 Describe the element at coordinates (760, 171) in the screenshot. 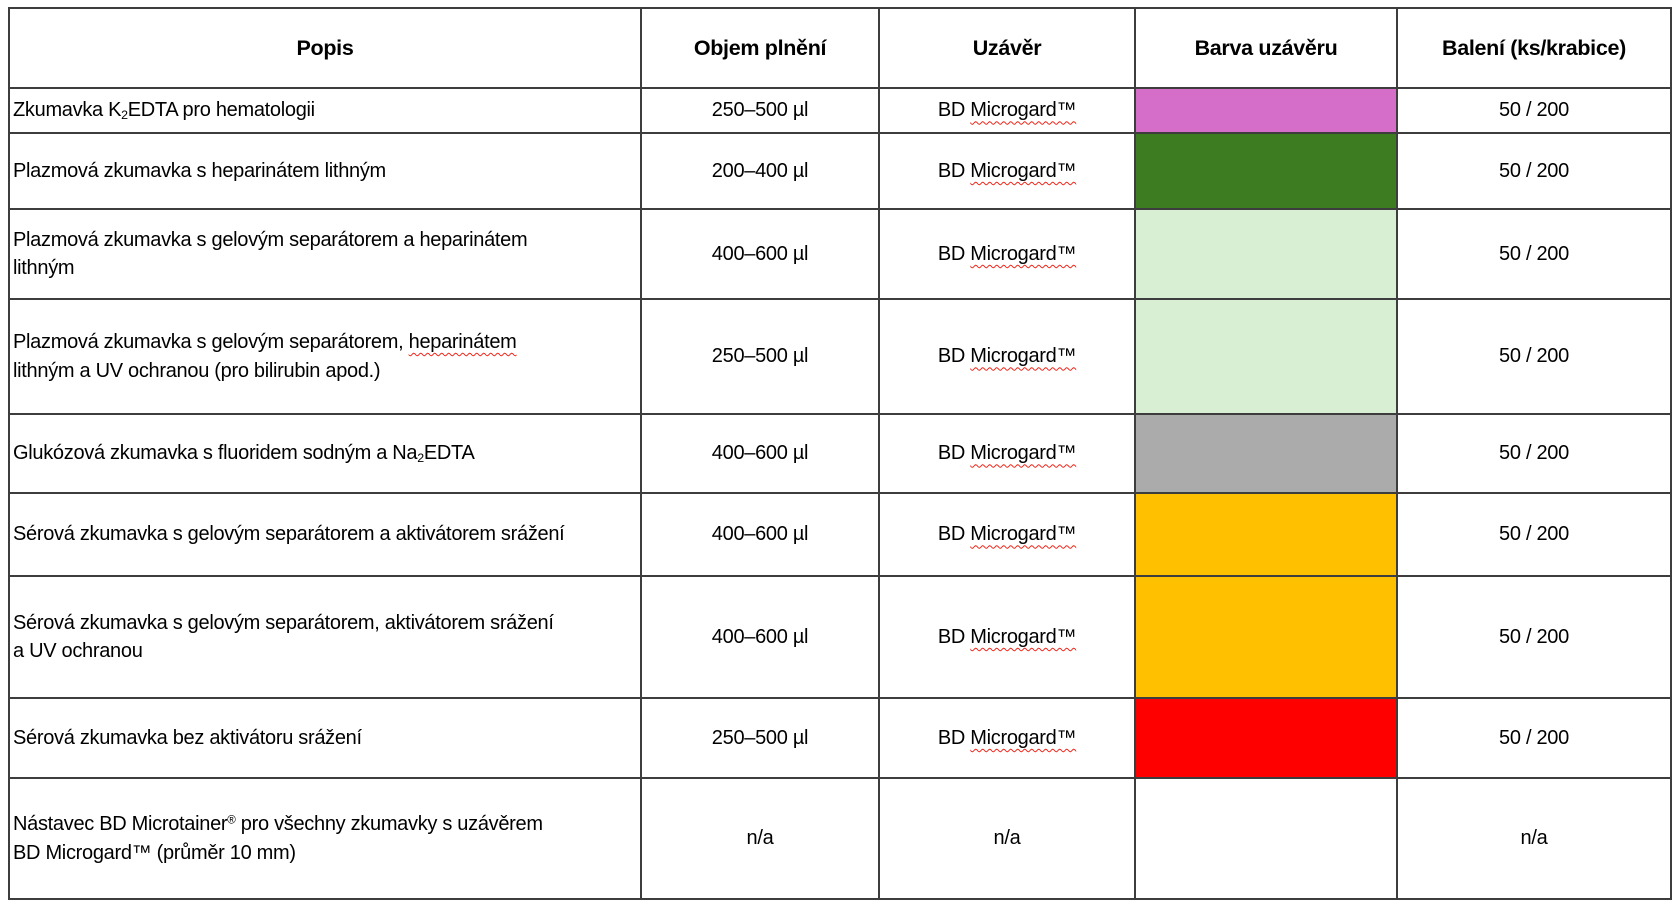

I see `fill-volume-cell: 200–400 µl` at that location.